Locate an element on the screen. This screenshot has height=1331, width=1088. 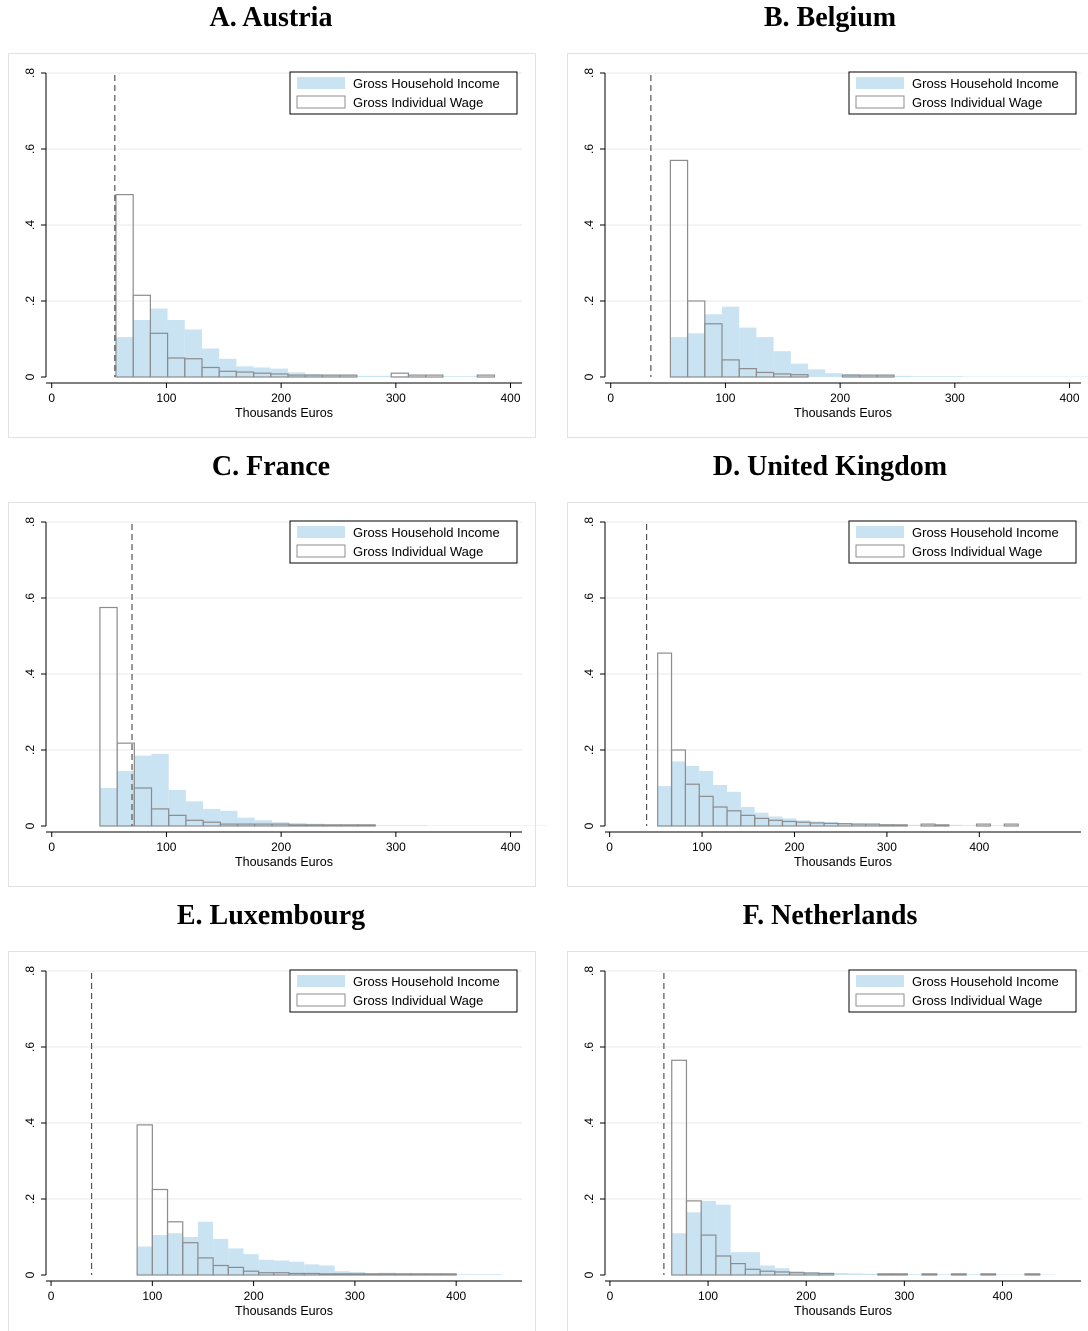
chart-frame is located at coordinates (827, 1141).